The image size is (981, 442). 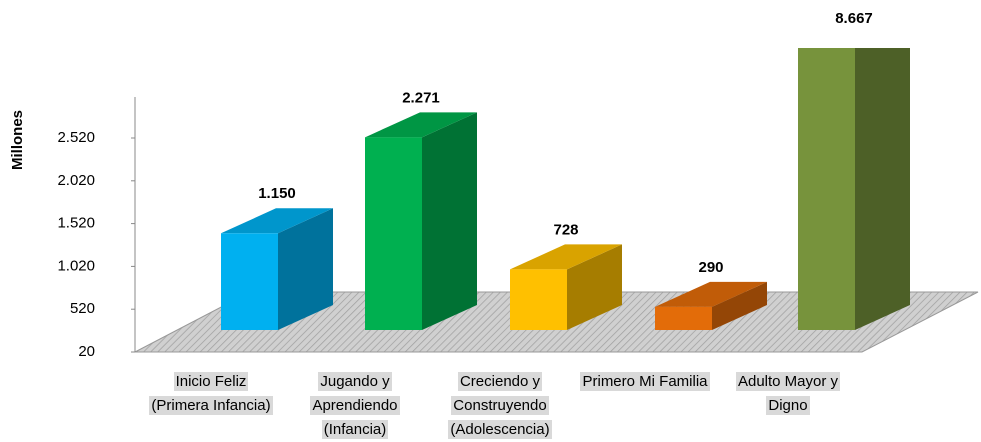 I want to click on x-tick-label: Primero Mi Familia, so click(x=645, y=382).